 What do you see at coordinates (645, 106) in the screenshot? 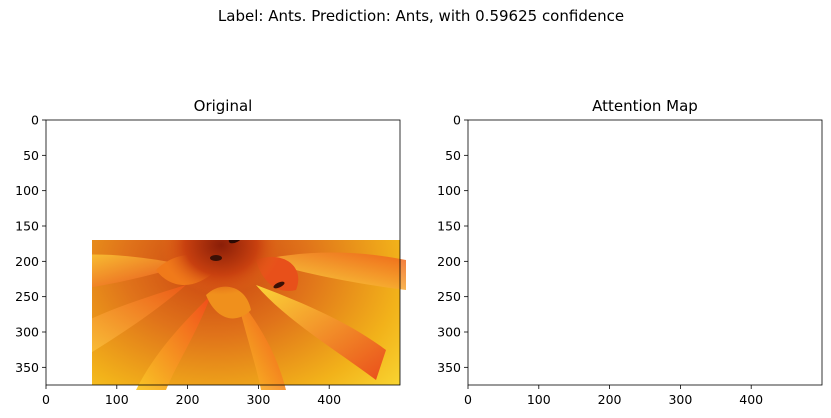
I see `panel-title-attention-map: Attention Map` at bounding box center [645, 106].